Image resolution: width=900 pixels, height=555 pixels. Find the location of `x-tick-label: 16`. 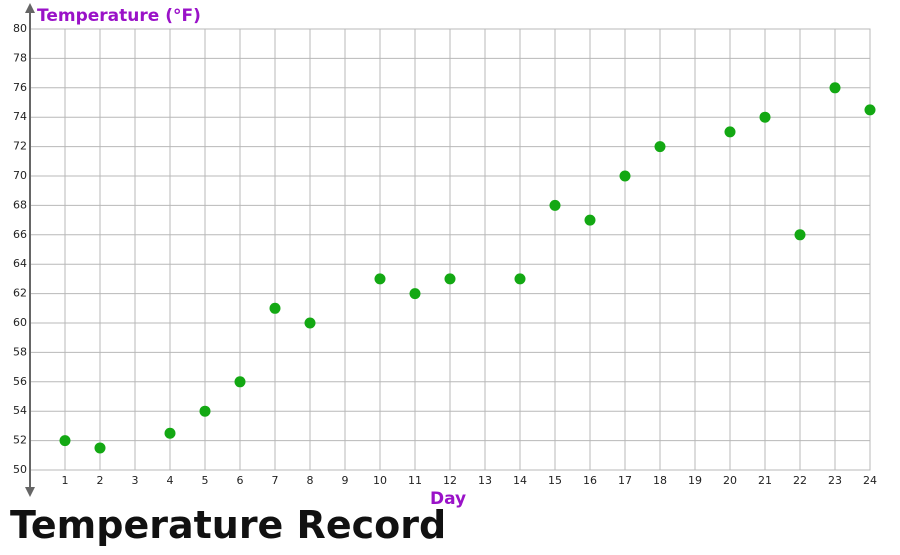

x-tick-label: 16 is located at coordinates (590, 480).